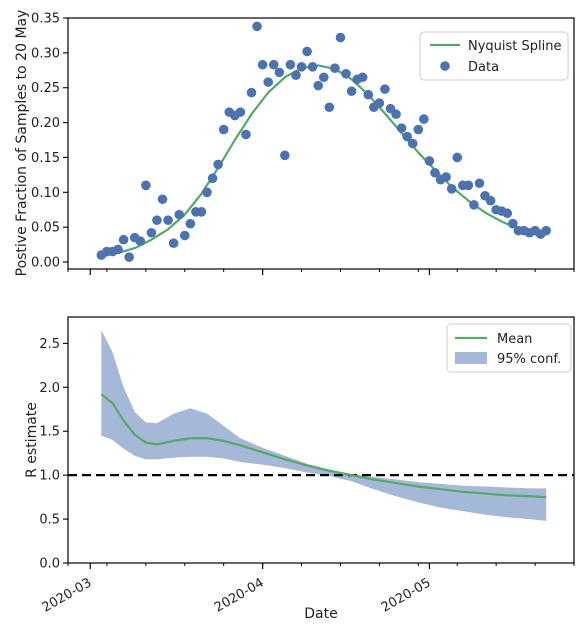 This screenshot has height=624, width=578. What do you see at coordinates (320, 614) in the screenshot?
I see `bottom-x-axis-label: Date` at bounding box center [320, 614].